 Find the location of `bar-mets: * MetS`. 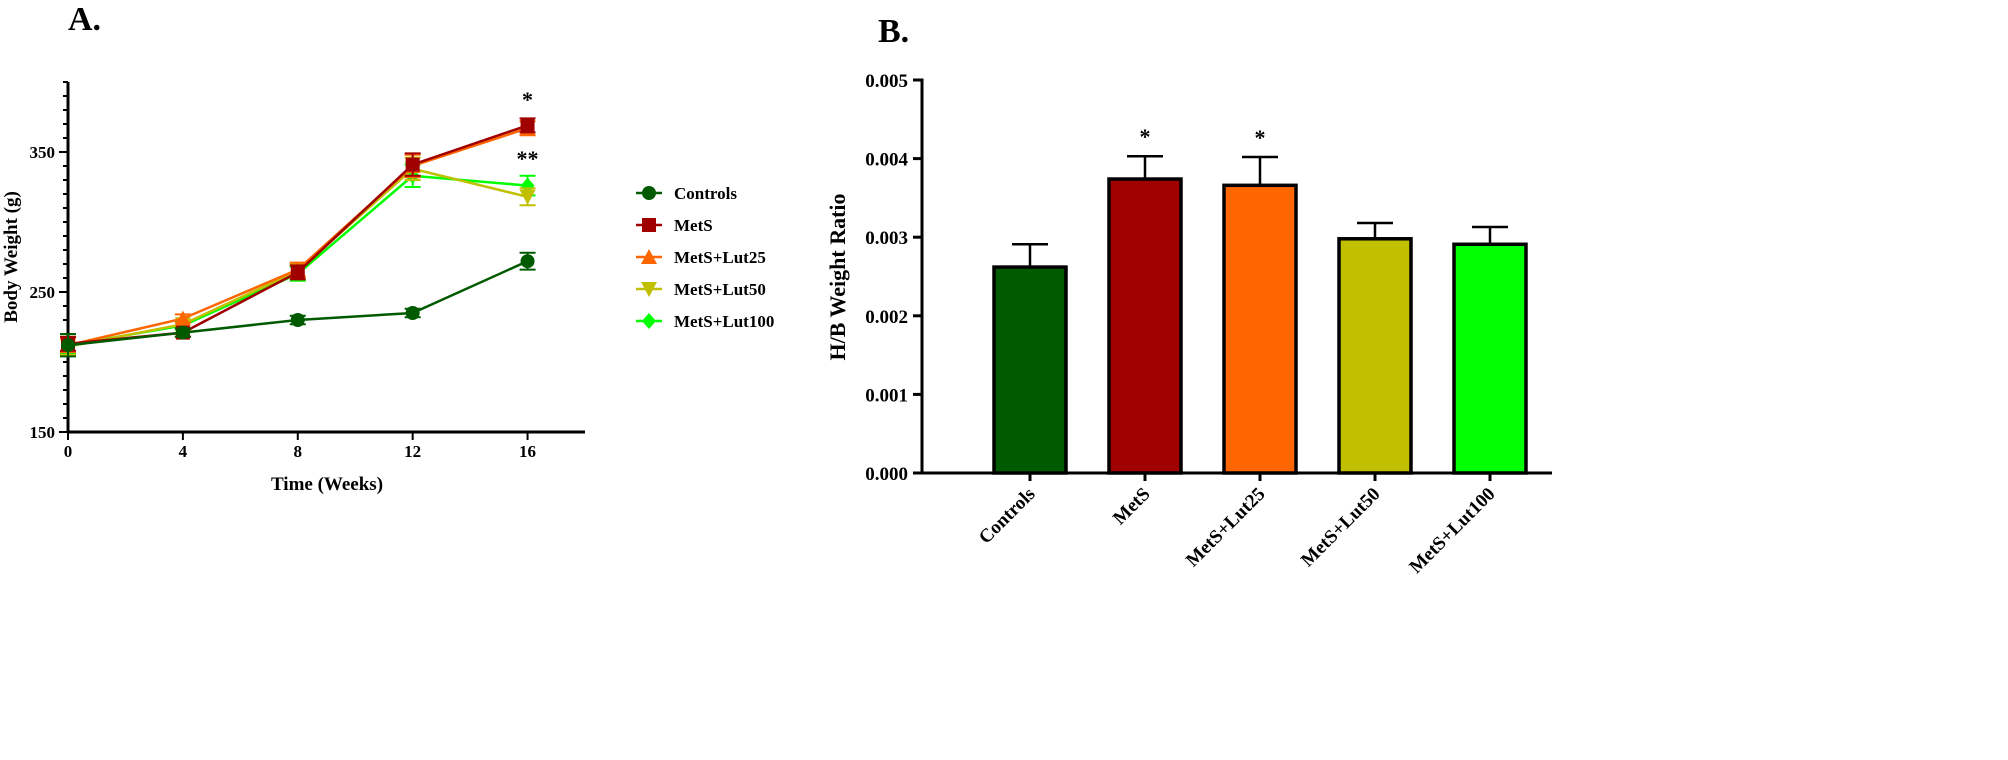

bar-mets: * MetS is located at coordinates (1145, 326).